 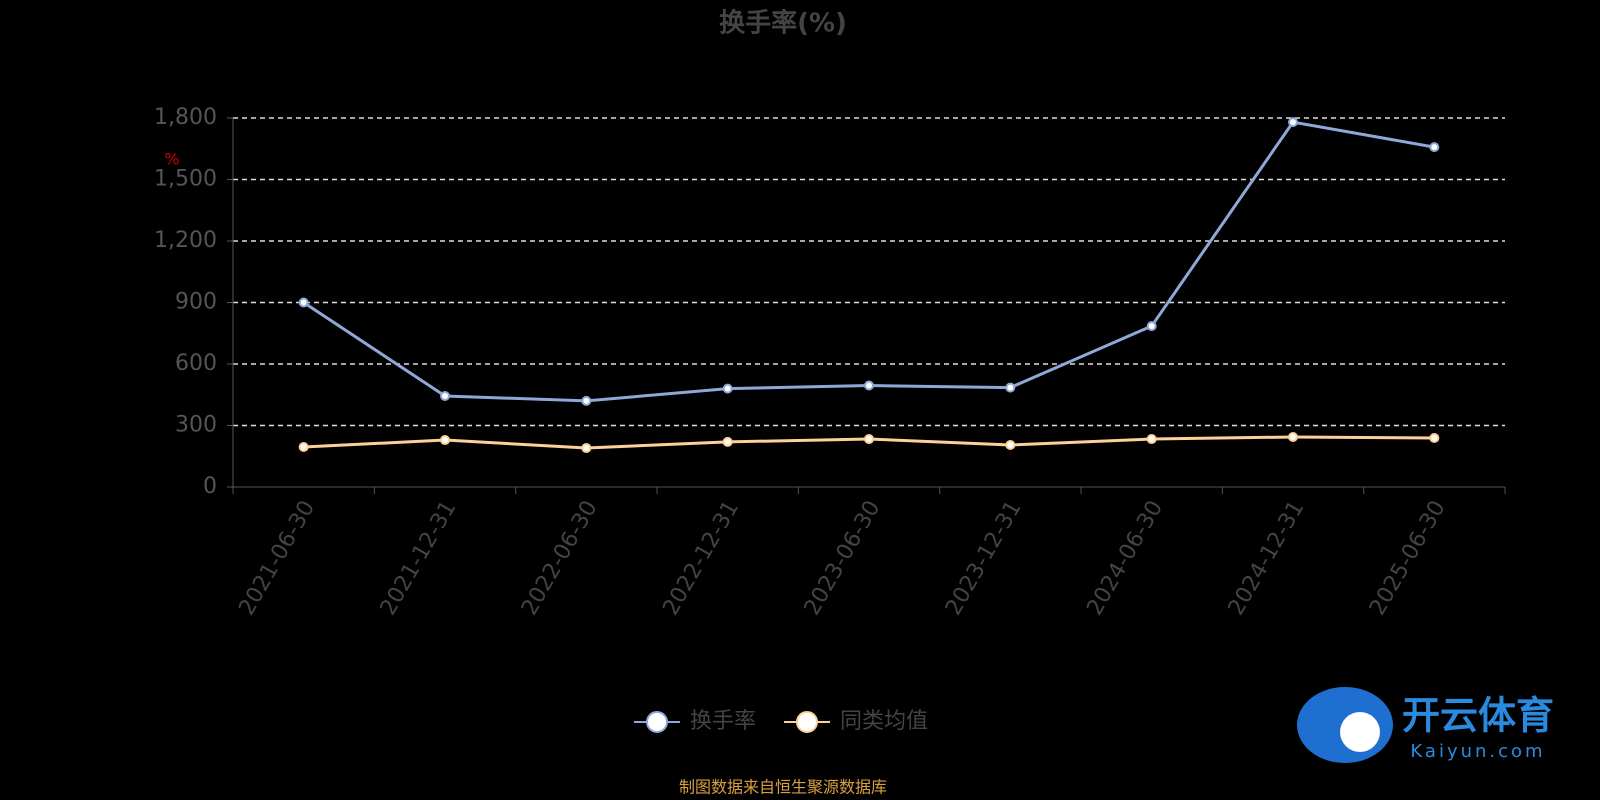 What do you see at coordinates (185, 179) in the screenshot?
I see `y-tick-label: 1,500` at bounding box center [185, 179].